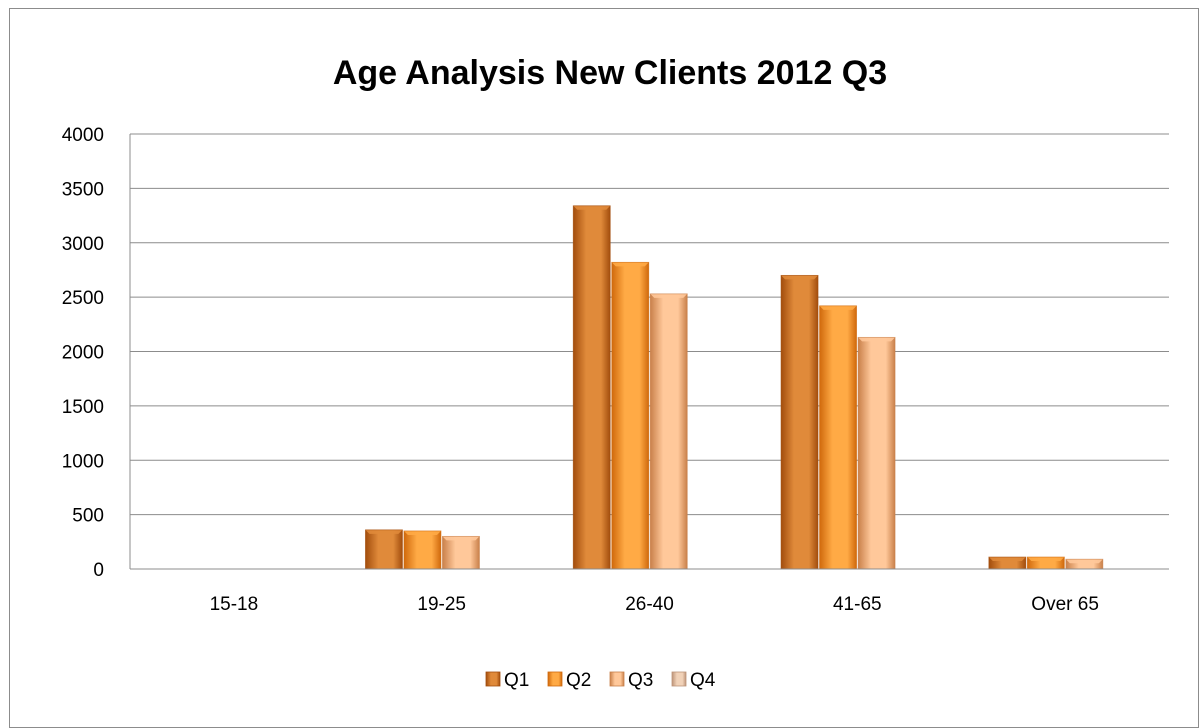 The image size is (1203, 728). I want to click on legend-item-q1: Q1, so click(507, 680).